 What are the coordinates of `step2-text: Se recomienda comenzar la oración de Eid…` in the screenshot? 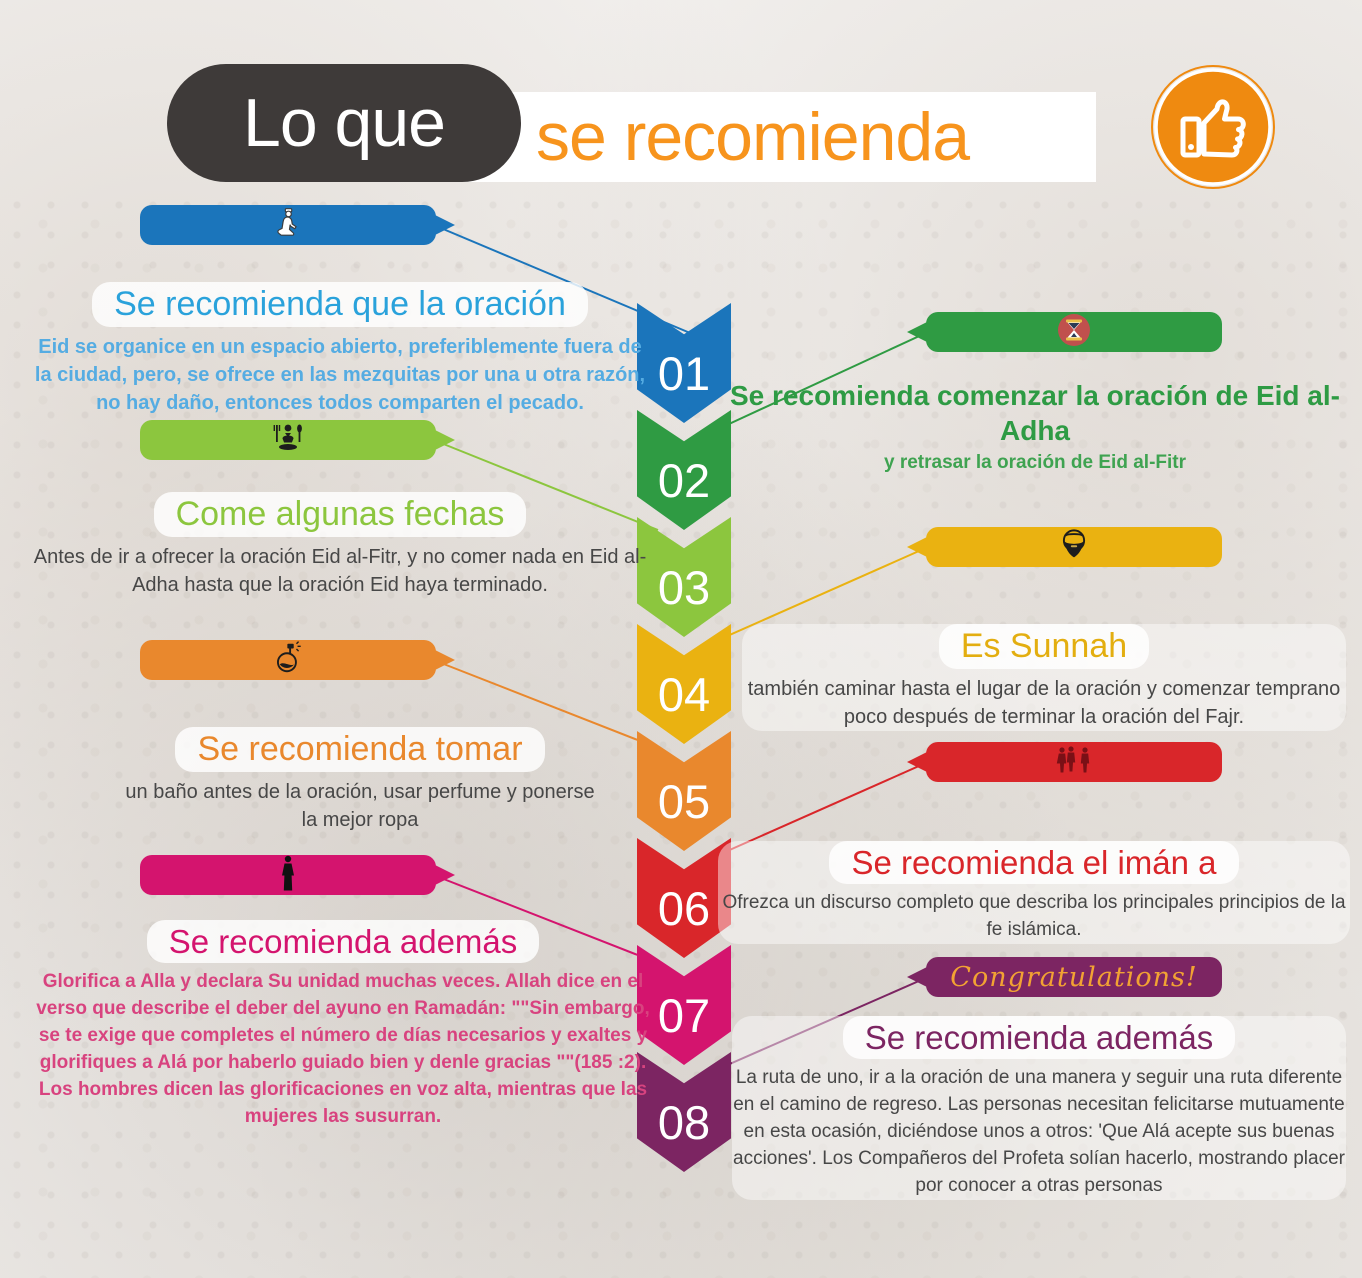 It's located at (1035, 426).